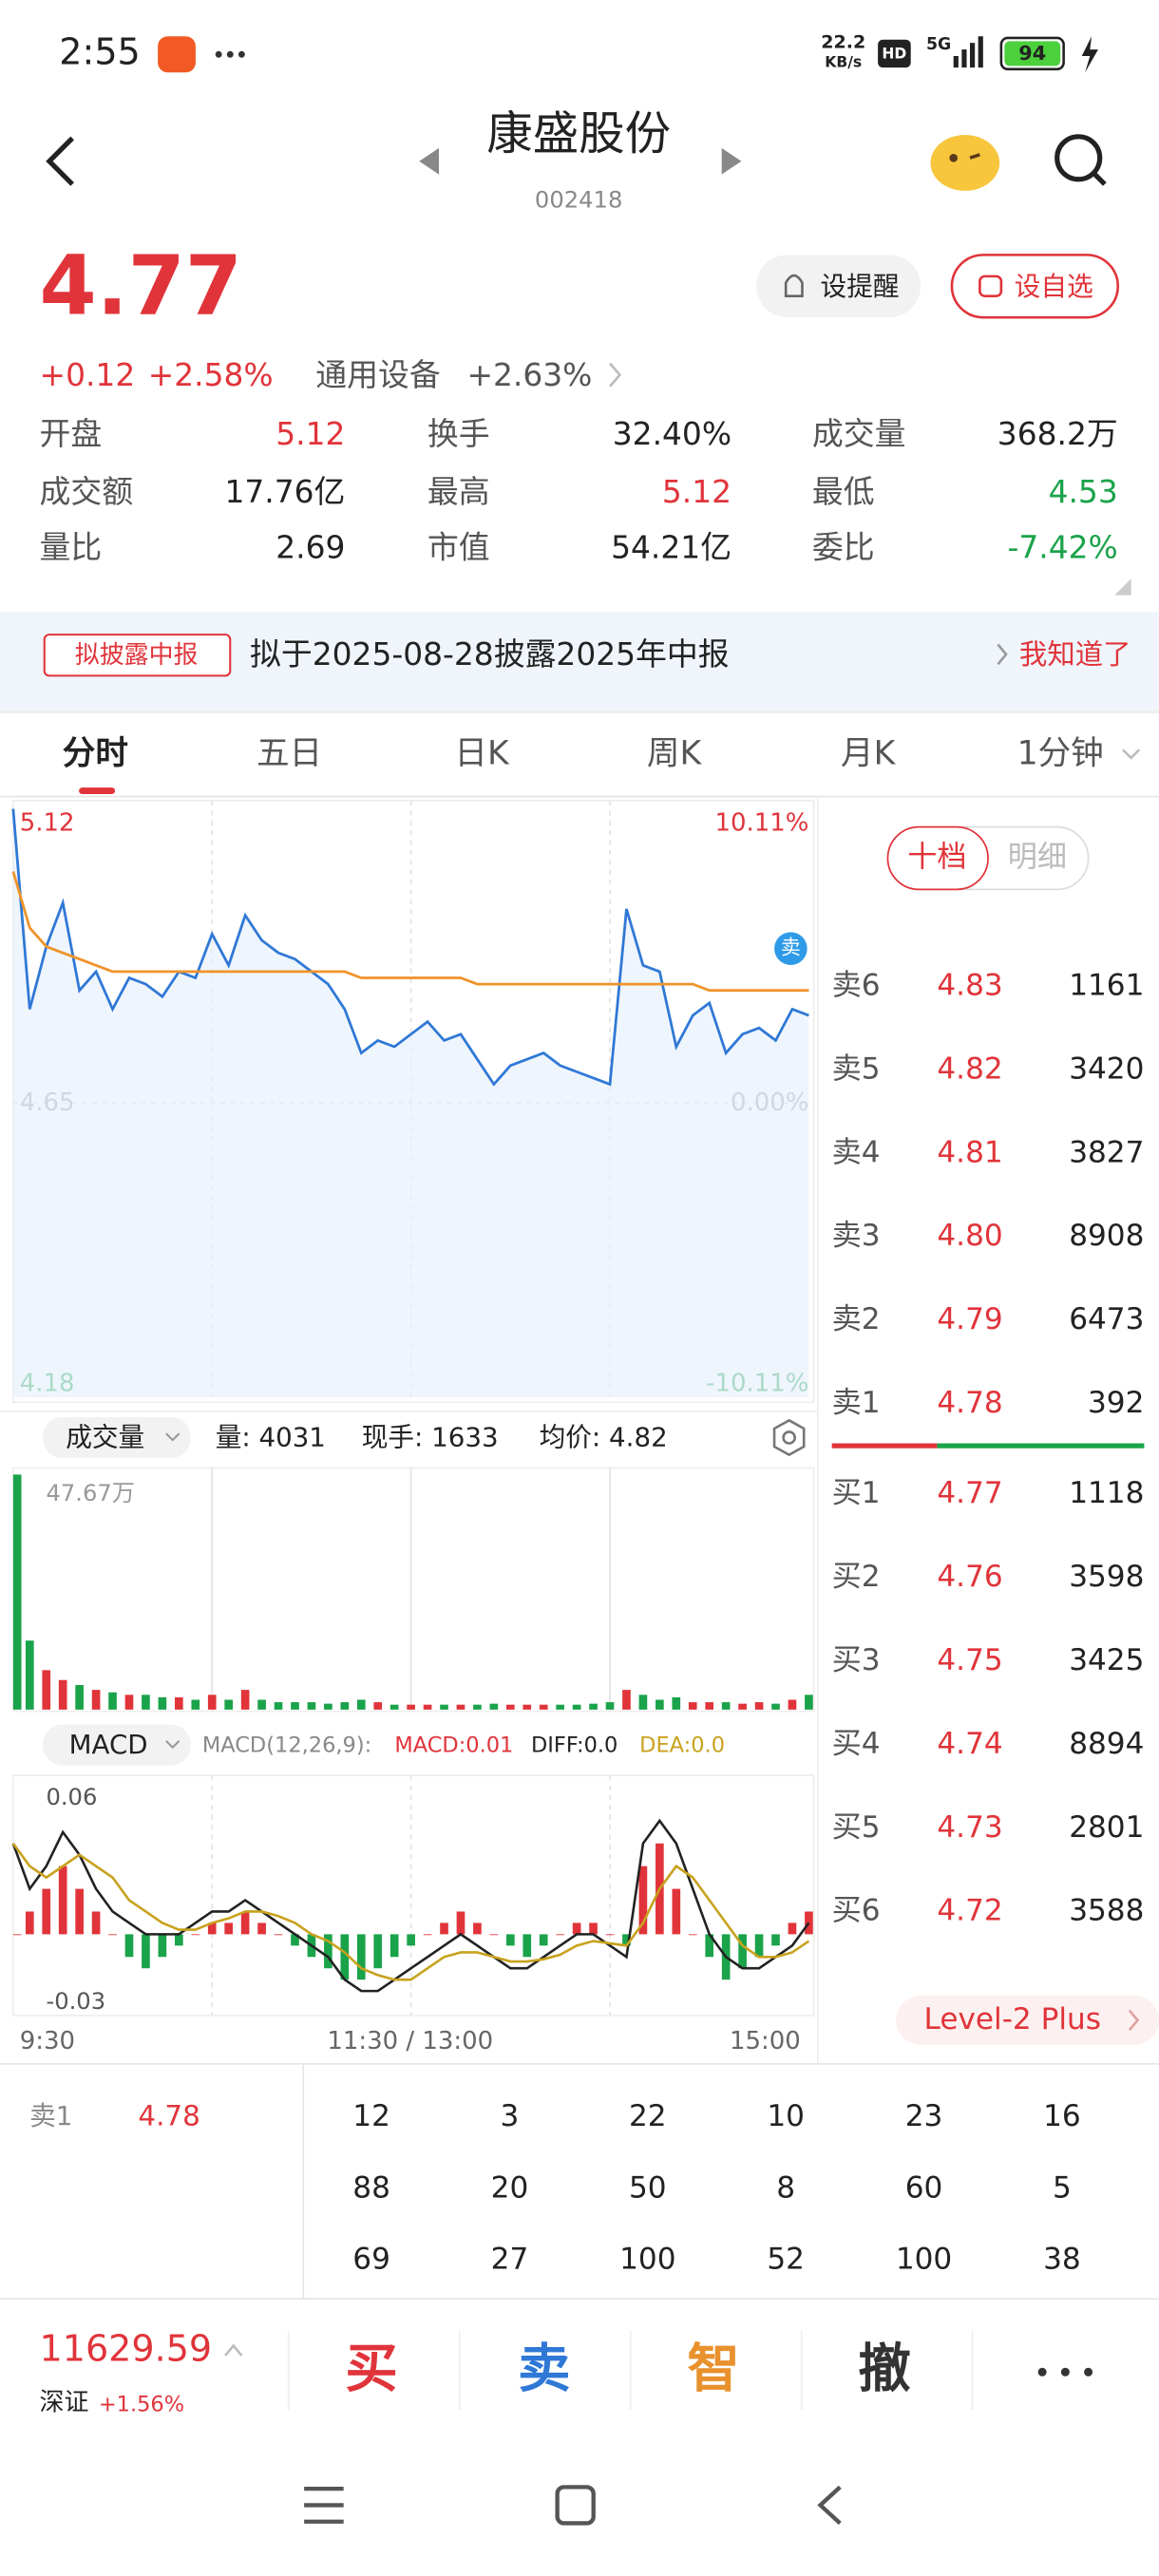 The width and height of the screenshot is (1159, 2576). I want to click on book-volume: 6473, so click(1106, 1319).